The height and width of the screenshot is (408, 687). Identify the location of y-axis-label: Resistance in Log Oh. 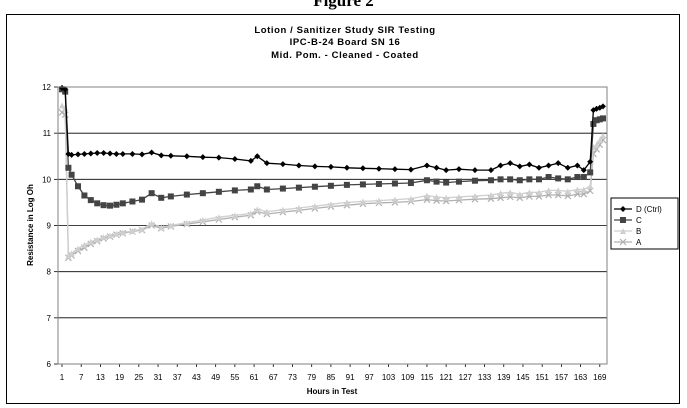
(30, 225).